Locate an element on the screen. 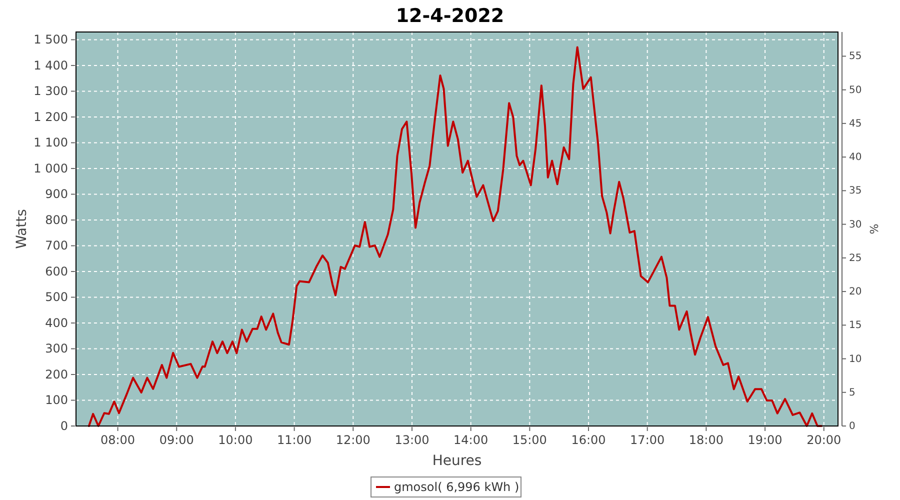 Image resolution: width=900 pixels, height=500 pixels. y2-tick-label: 10 is located at coordinates (855, 359).